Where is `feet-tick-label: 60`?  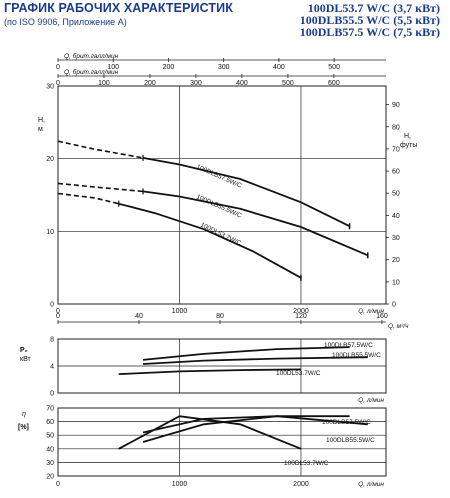 feet-tick-label: 60 is located at coordinates (396, 172).